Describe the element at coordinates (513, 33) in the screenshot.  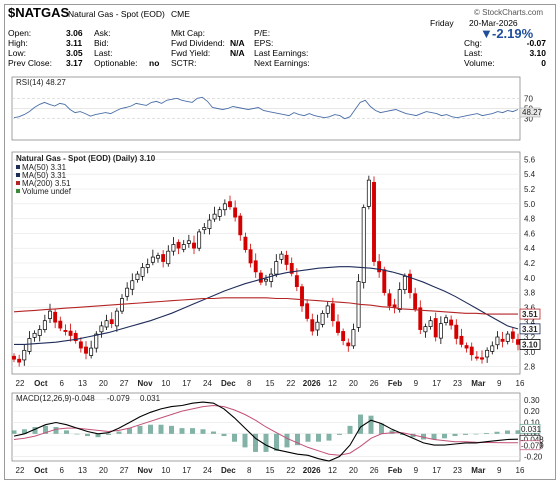
I see `change-percent: -2.19%` at that location.